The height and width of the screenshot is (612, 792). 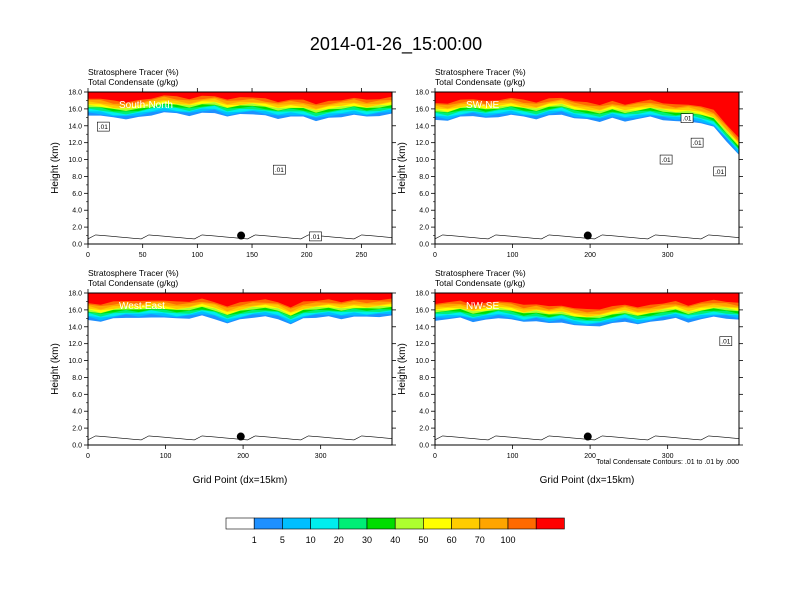 What do you see at coordinates (311, 540) in the screenshot?
I see `colorbar-label: 10` at bounding box center [311, 540].